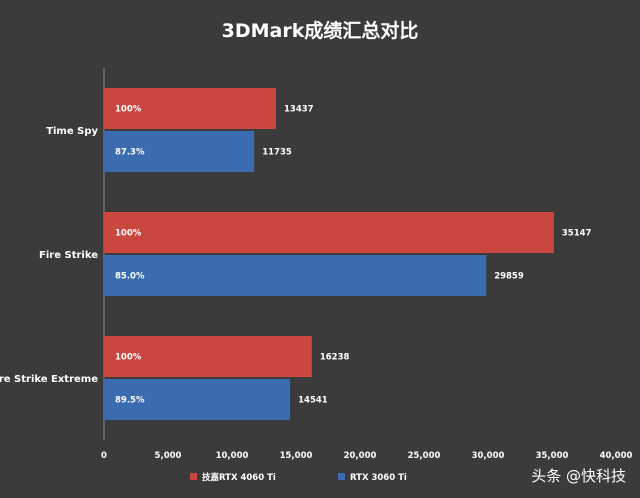 The height and width of the screenshot is (498, 640). I want to click on x-tick-label: 35,000, so click(552, 456).